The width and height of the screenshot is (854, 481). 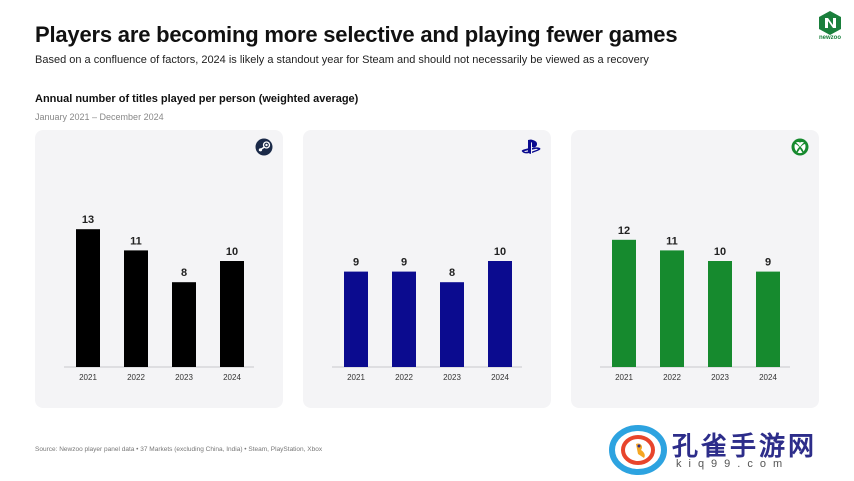 I want to click on steam-icon, so click(x=264, y=147).